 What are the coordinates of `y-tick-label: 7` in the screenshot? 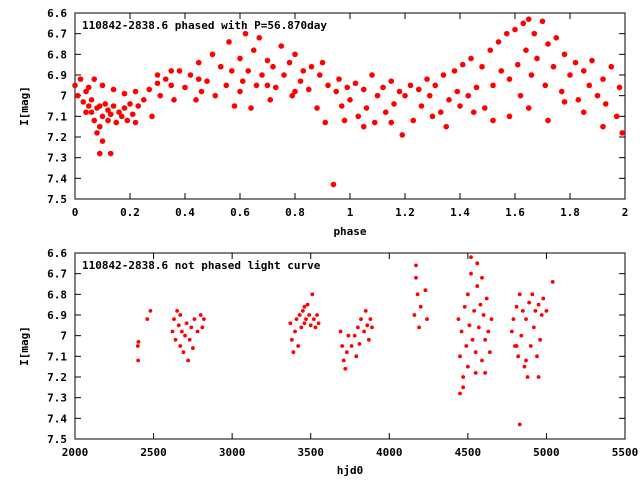 It's located at (63, 336).